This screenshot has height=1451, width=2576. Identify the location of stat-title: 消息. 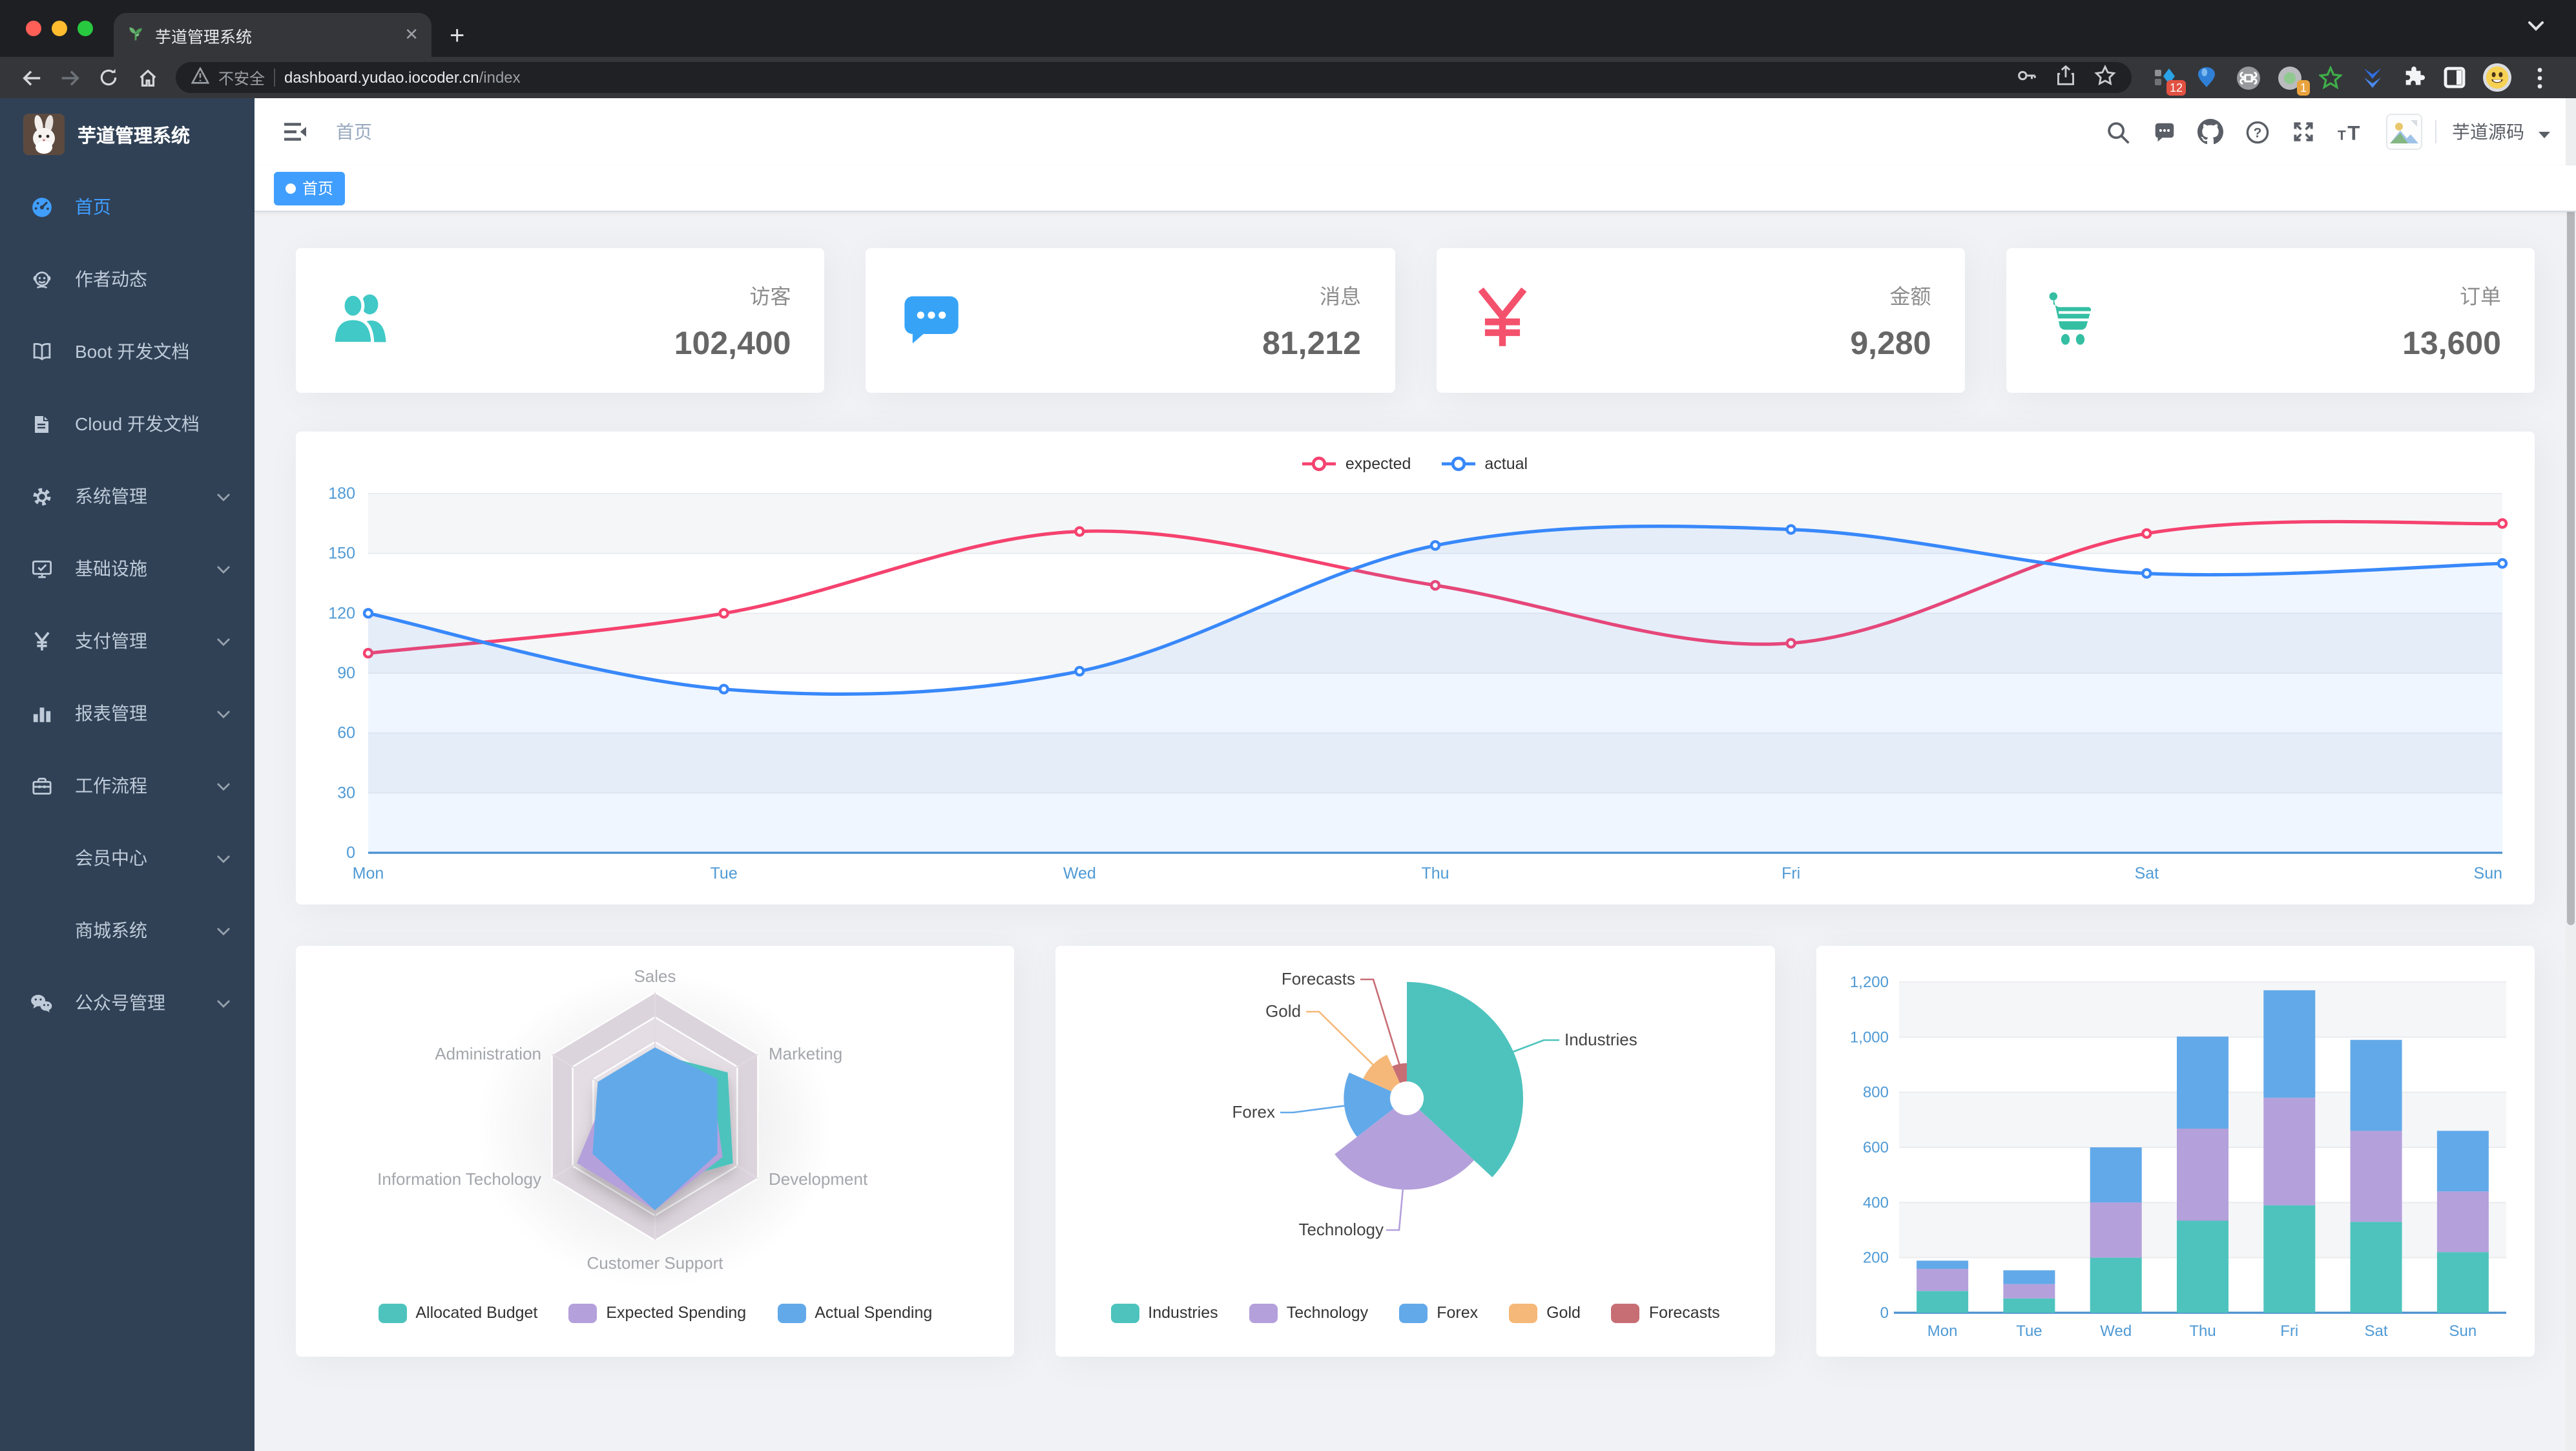
(1340, 297).